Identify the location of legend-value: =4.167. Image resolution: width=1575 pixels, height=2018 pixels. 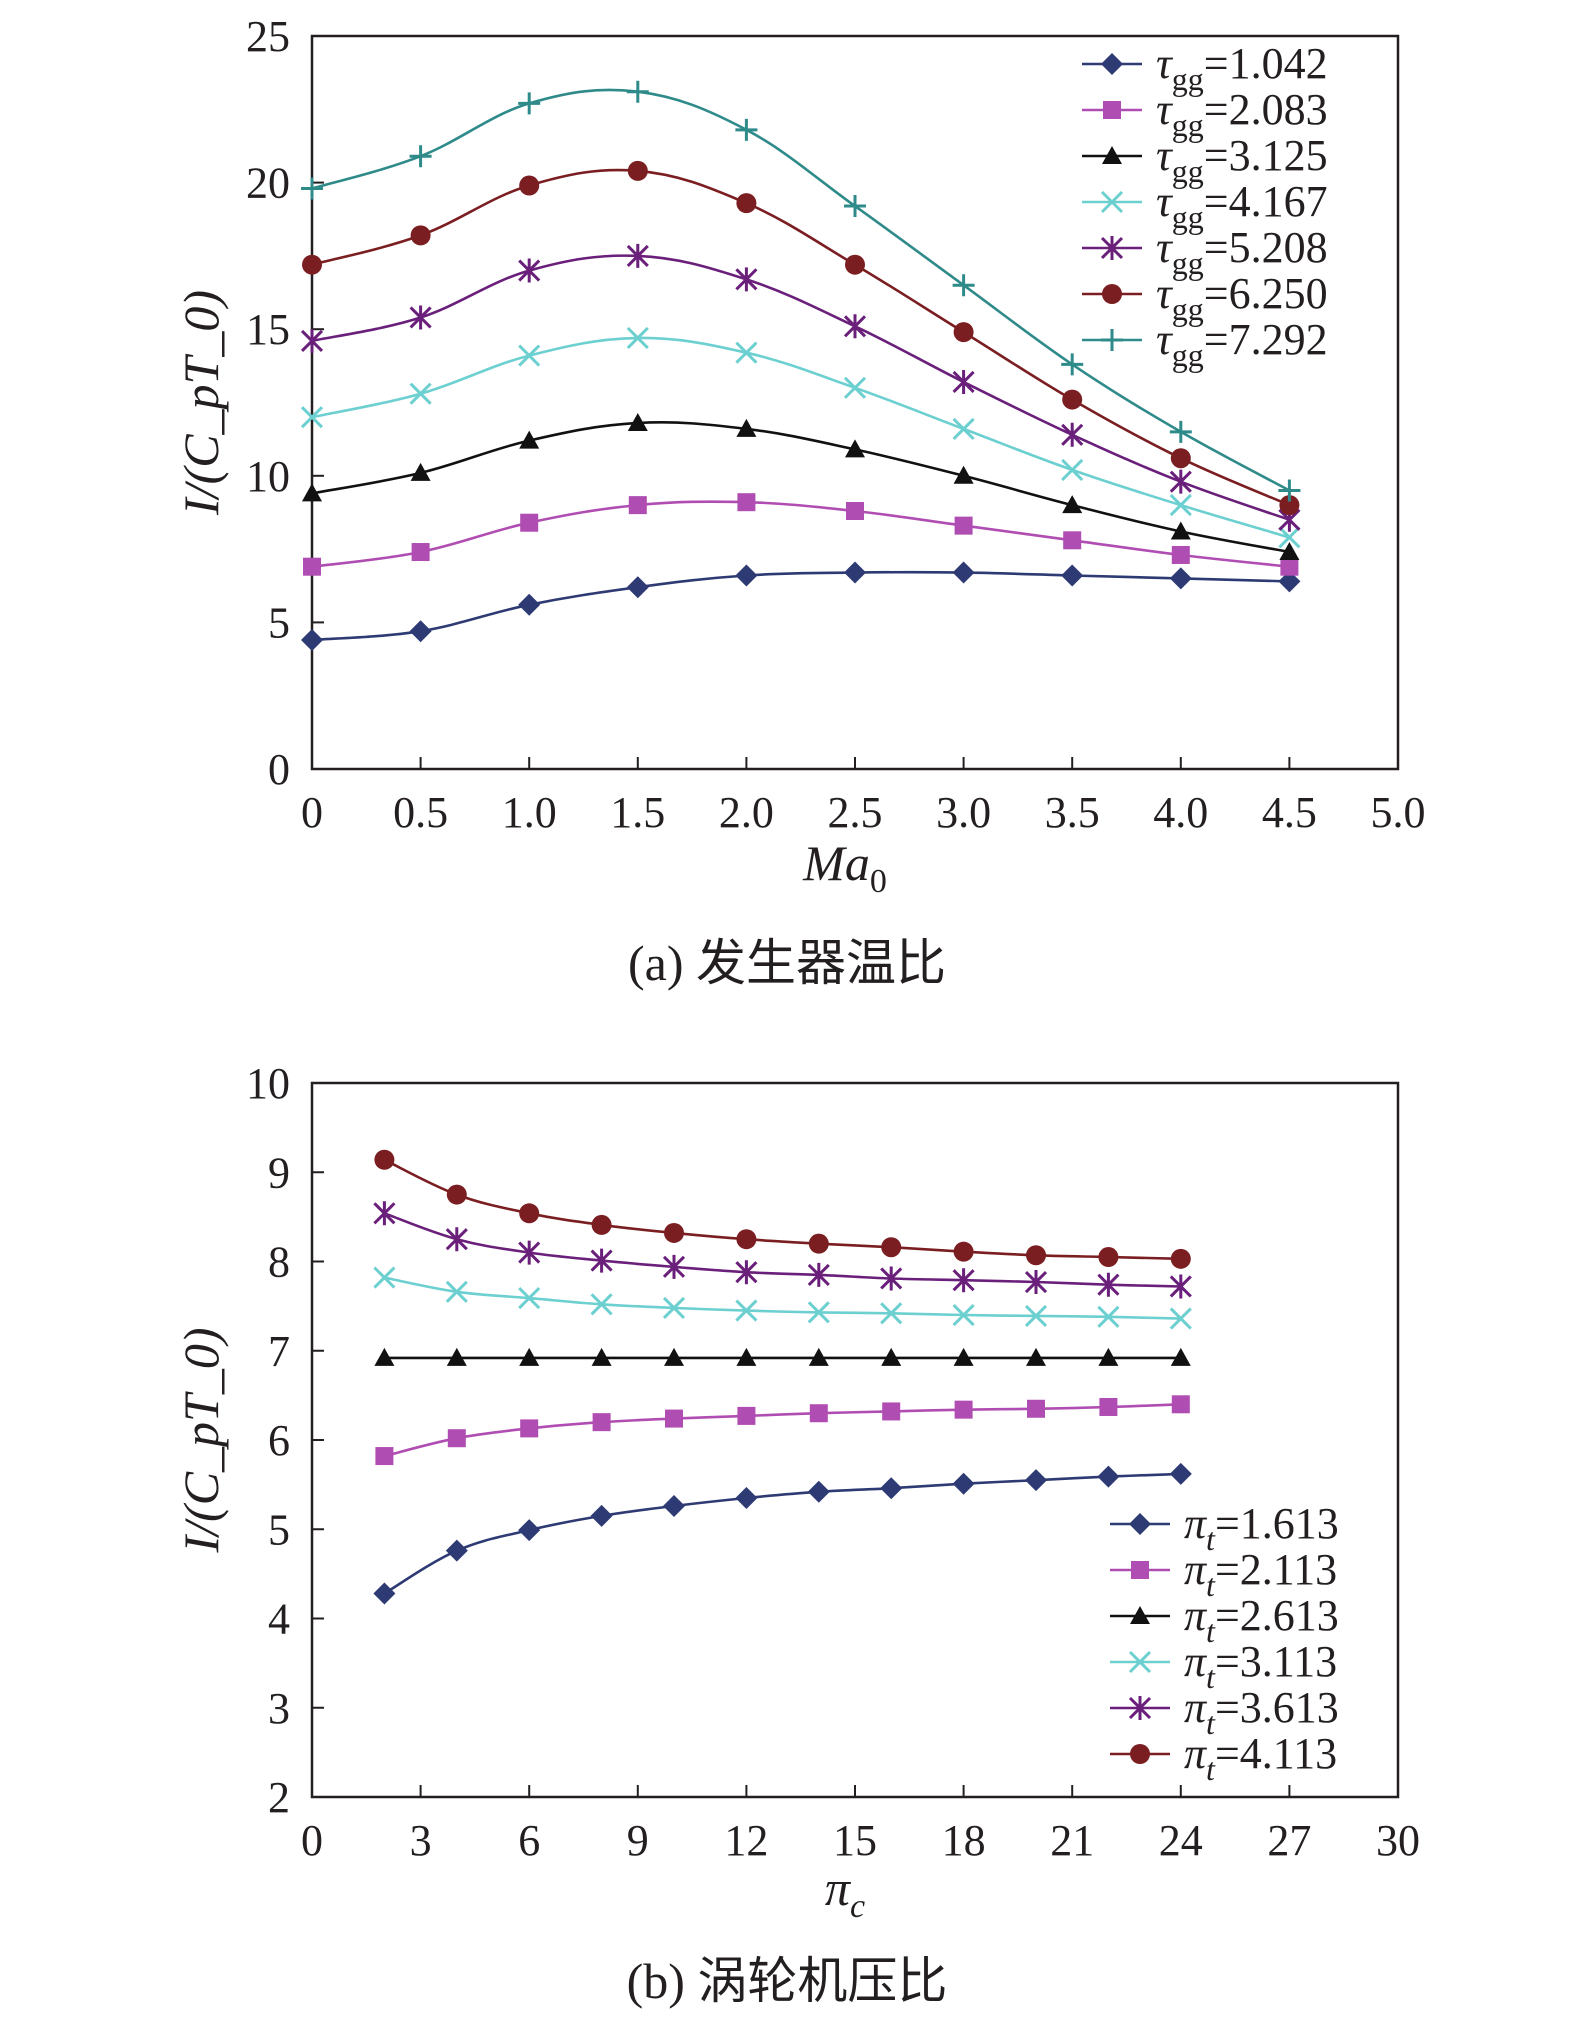
(1266, 201).